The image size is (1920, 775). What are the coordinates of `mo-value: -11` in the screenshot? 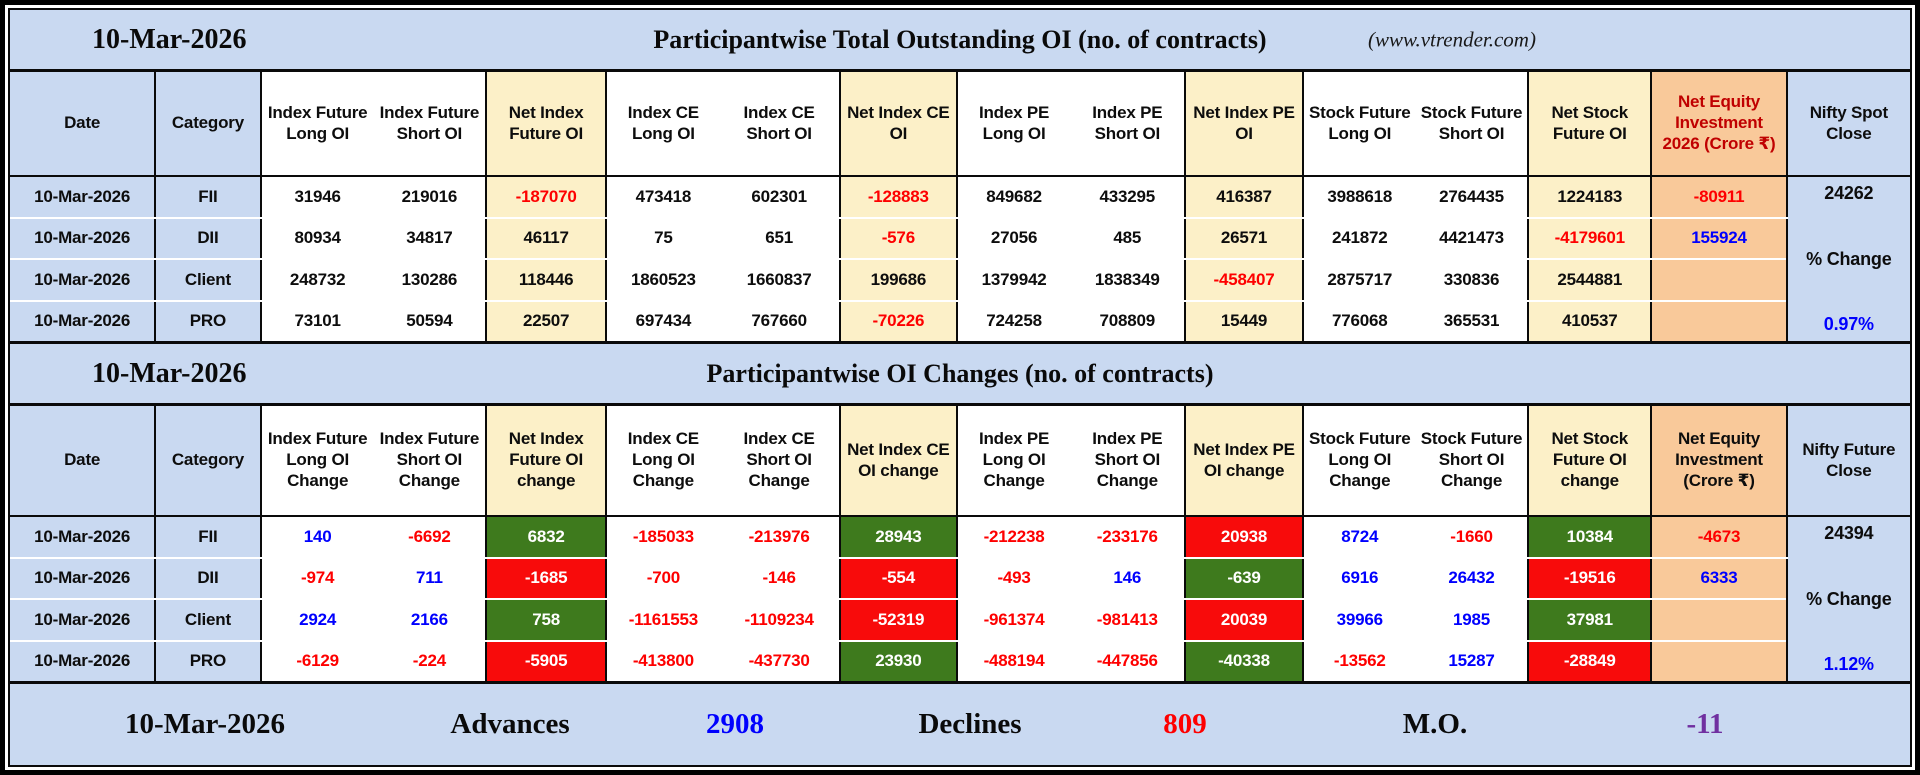 It's located at (1705, 724).